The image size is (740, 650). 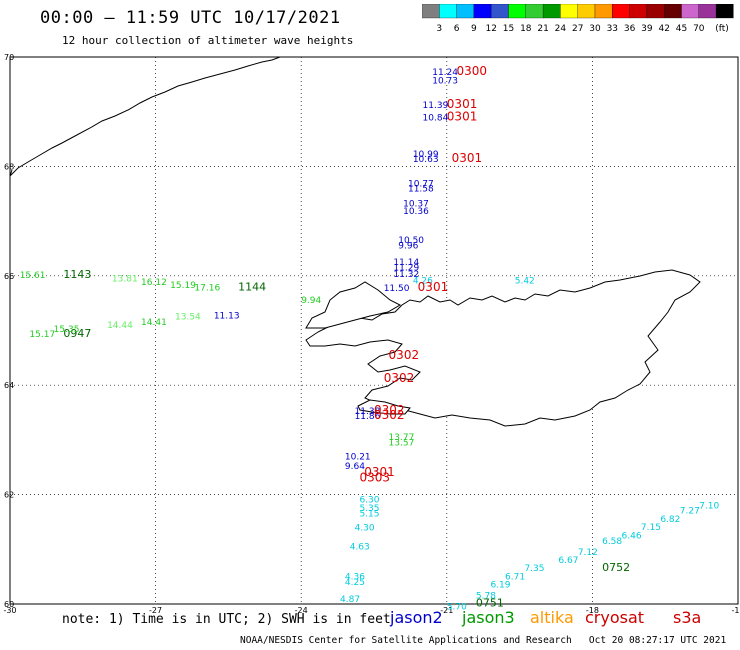 What do you see at coordinates (474, 29) in the screenshot?
I see `colorbar-tick-label: 9` at bounding box center [474, 29].